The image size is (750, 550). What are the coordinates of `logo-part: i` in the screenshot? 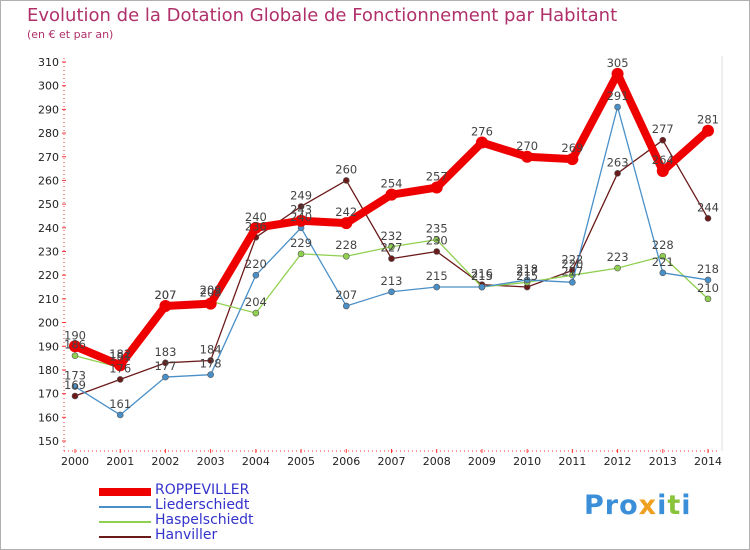 It's located at (662, 505).